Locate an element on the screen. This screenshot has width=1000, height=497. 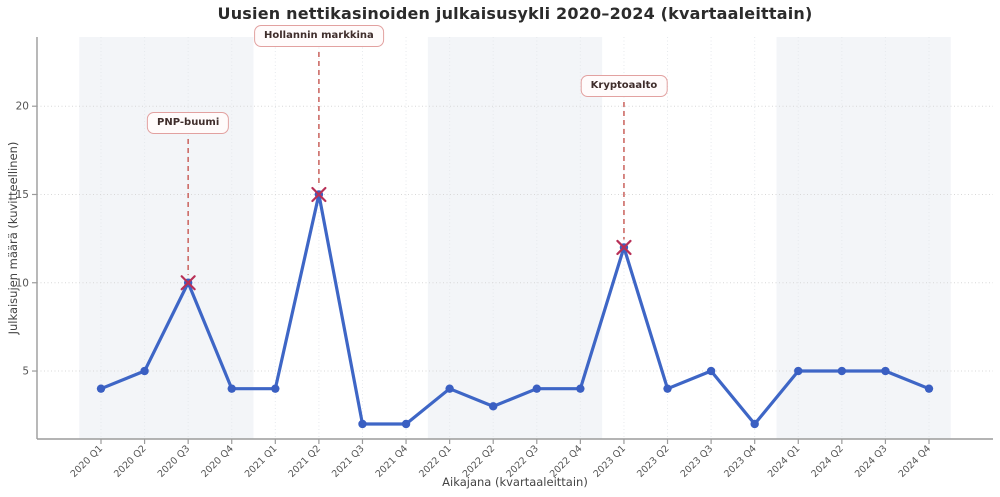
x-tick-label: 2024 Q1 is located at coordinates (784, 461).